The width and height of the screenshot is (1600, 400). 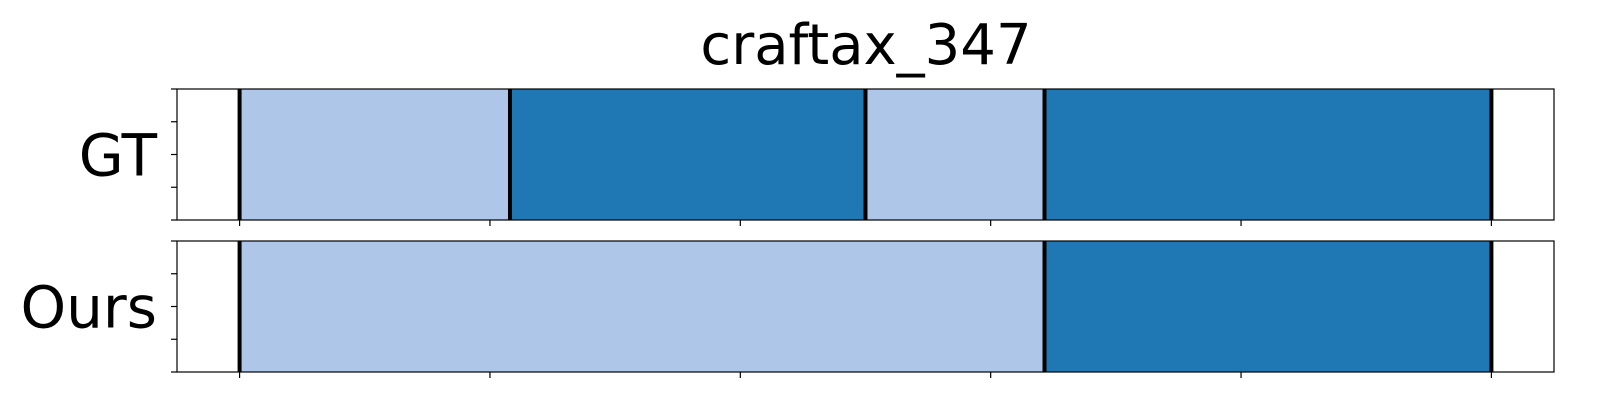 I want to click on row-label-gt: GT, so click(x=118, y=156).